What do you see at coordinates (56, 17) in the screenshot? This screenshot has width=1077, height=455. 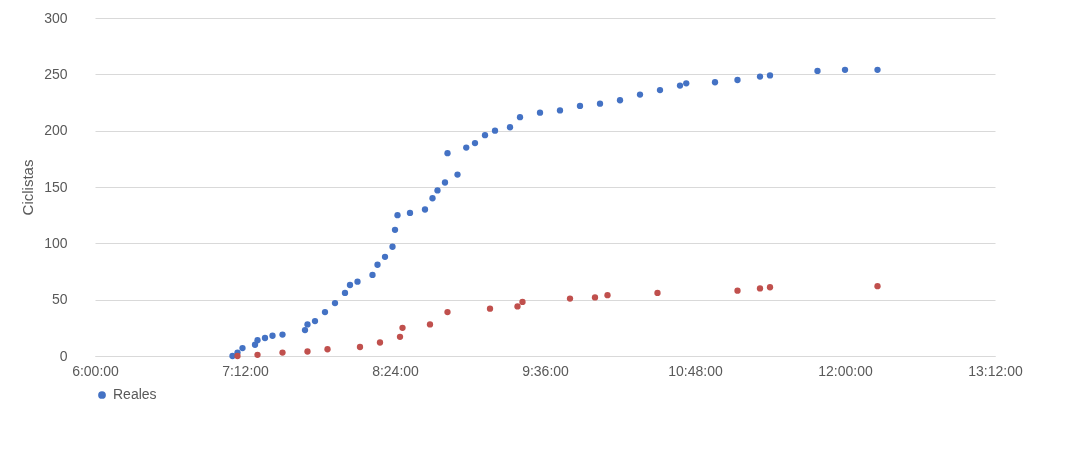 I see `y-tick-label: 300` at bounding box center [56, 17].